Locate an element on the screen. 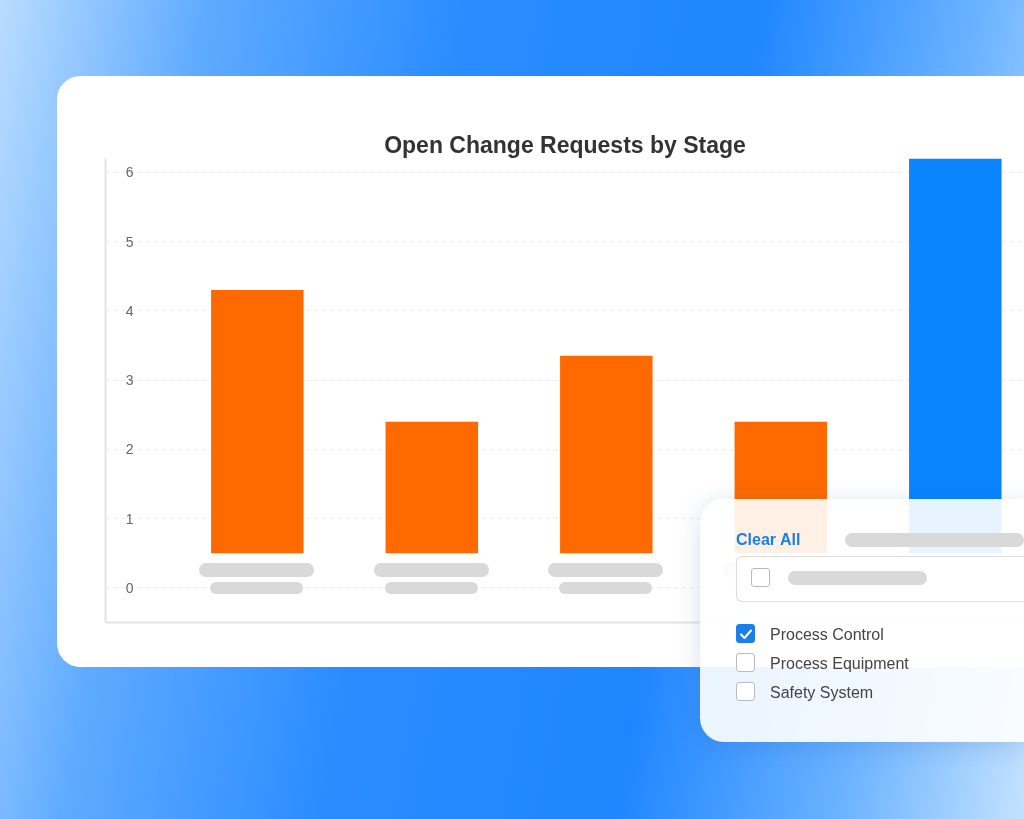 The image size is (1024, 819). y-tick-label: 1 is located at coordinates (129, 518).